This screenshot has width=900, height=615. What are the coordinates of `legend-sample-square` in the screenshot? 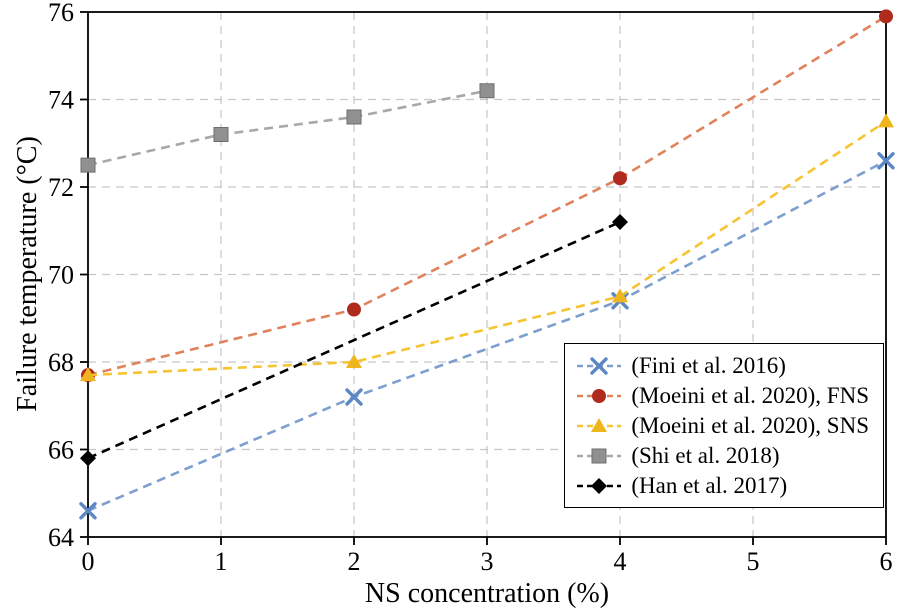 It's located at (599, 455).